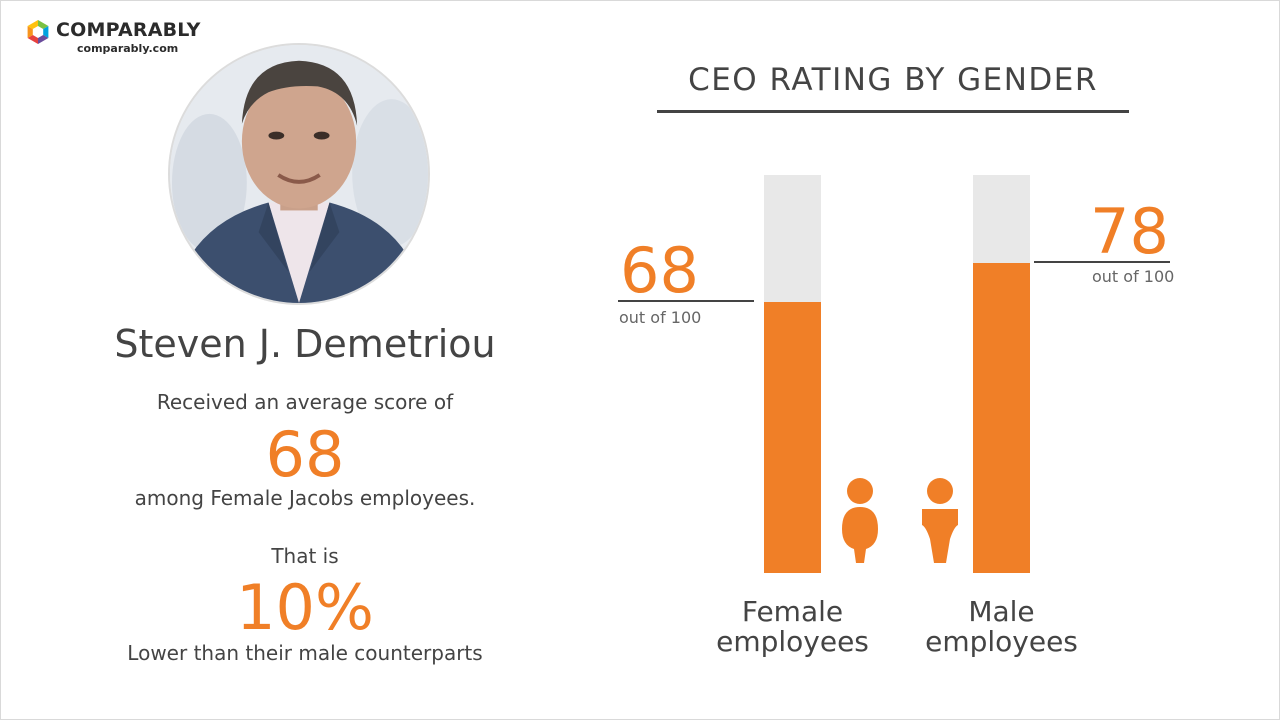 This screenshot has height=720, width=1280. What do you see at coordinates (1129, 231) in the screenshot?
I see `value-label-male: 78` at bounding box center [1129, 231].